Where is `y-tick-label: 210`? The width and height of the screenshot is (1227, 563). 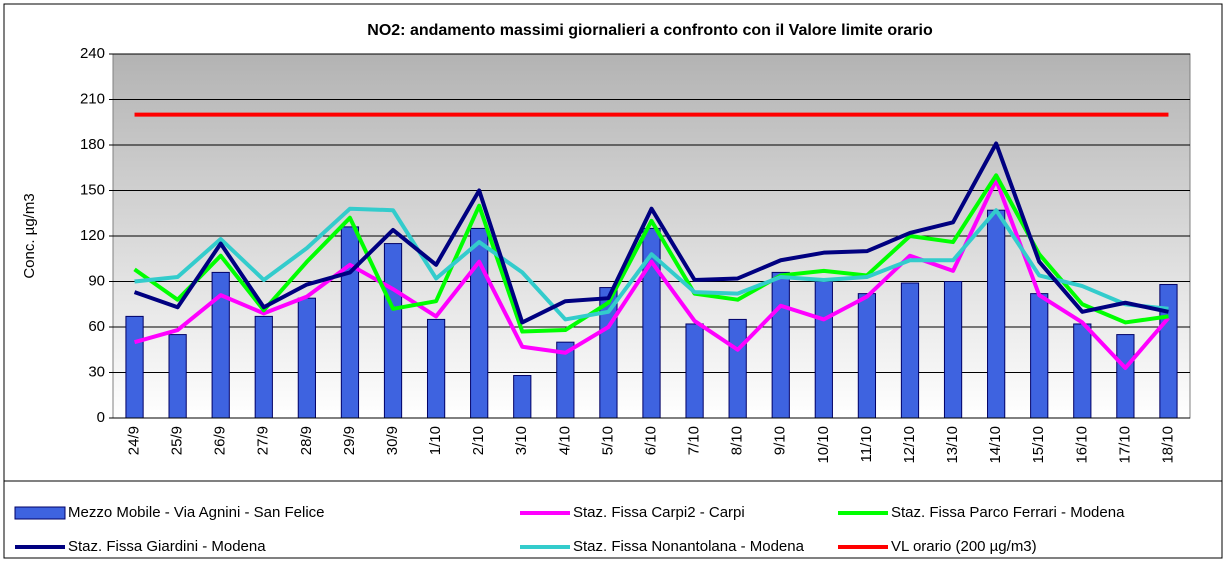 y-tick-label: 210 is located at coordinates (92, 98).